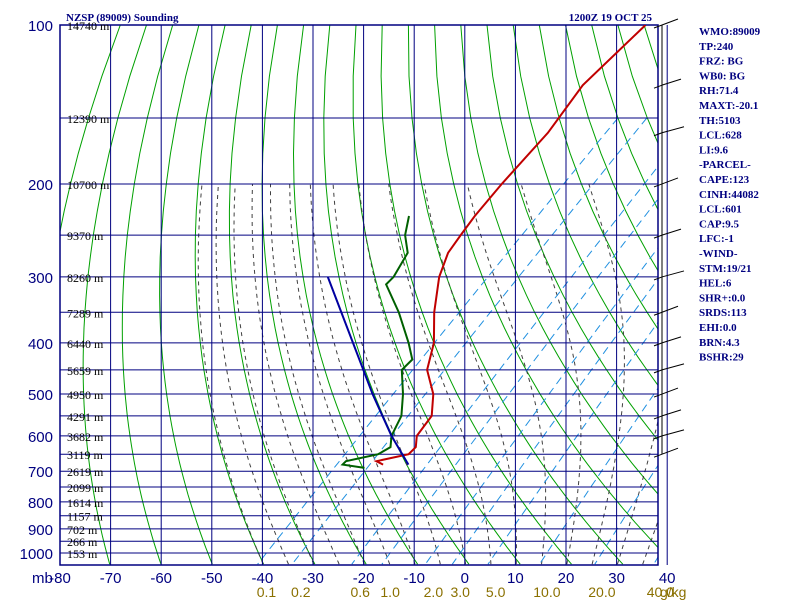  Describe the element at coordinates (546, 592) in the screenshot. I see `mixing-ratio-label: 10.0` at that location.